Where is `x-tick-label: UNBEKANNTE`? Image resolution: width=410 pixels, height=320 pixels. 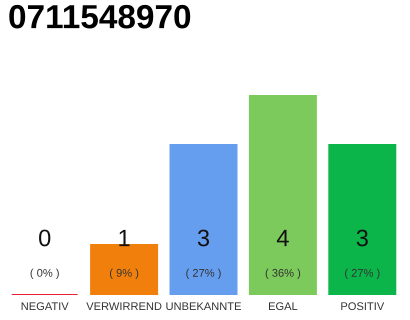 x-tick-label: UNBEKANNTE is located at coordinates (203, 306).